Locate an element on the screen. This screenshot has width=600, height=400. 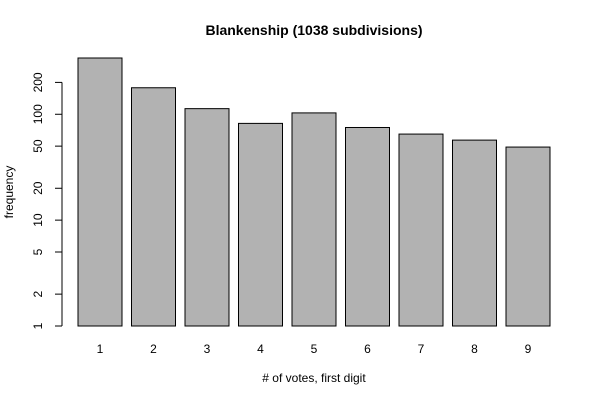
y-tick-label: 50 is located at coordinates (38, 146).